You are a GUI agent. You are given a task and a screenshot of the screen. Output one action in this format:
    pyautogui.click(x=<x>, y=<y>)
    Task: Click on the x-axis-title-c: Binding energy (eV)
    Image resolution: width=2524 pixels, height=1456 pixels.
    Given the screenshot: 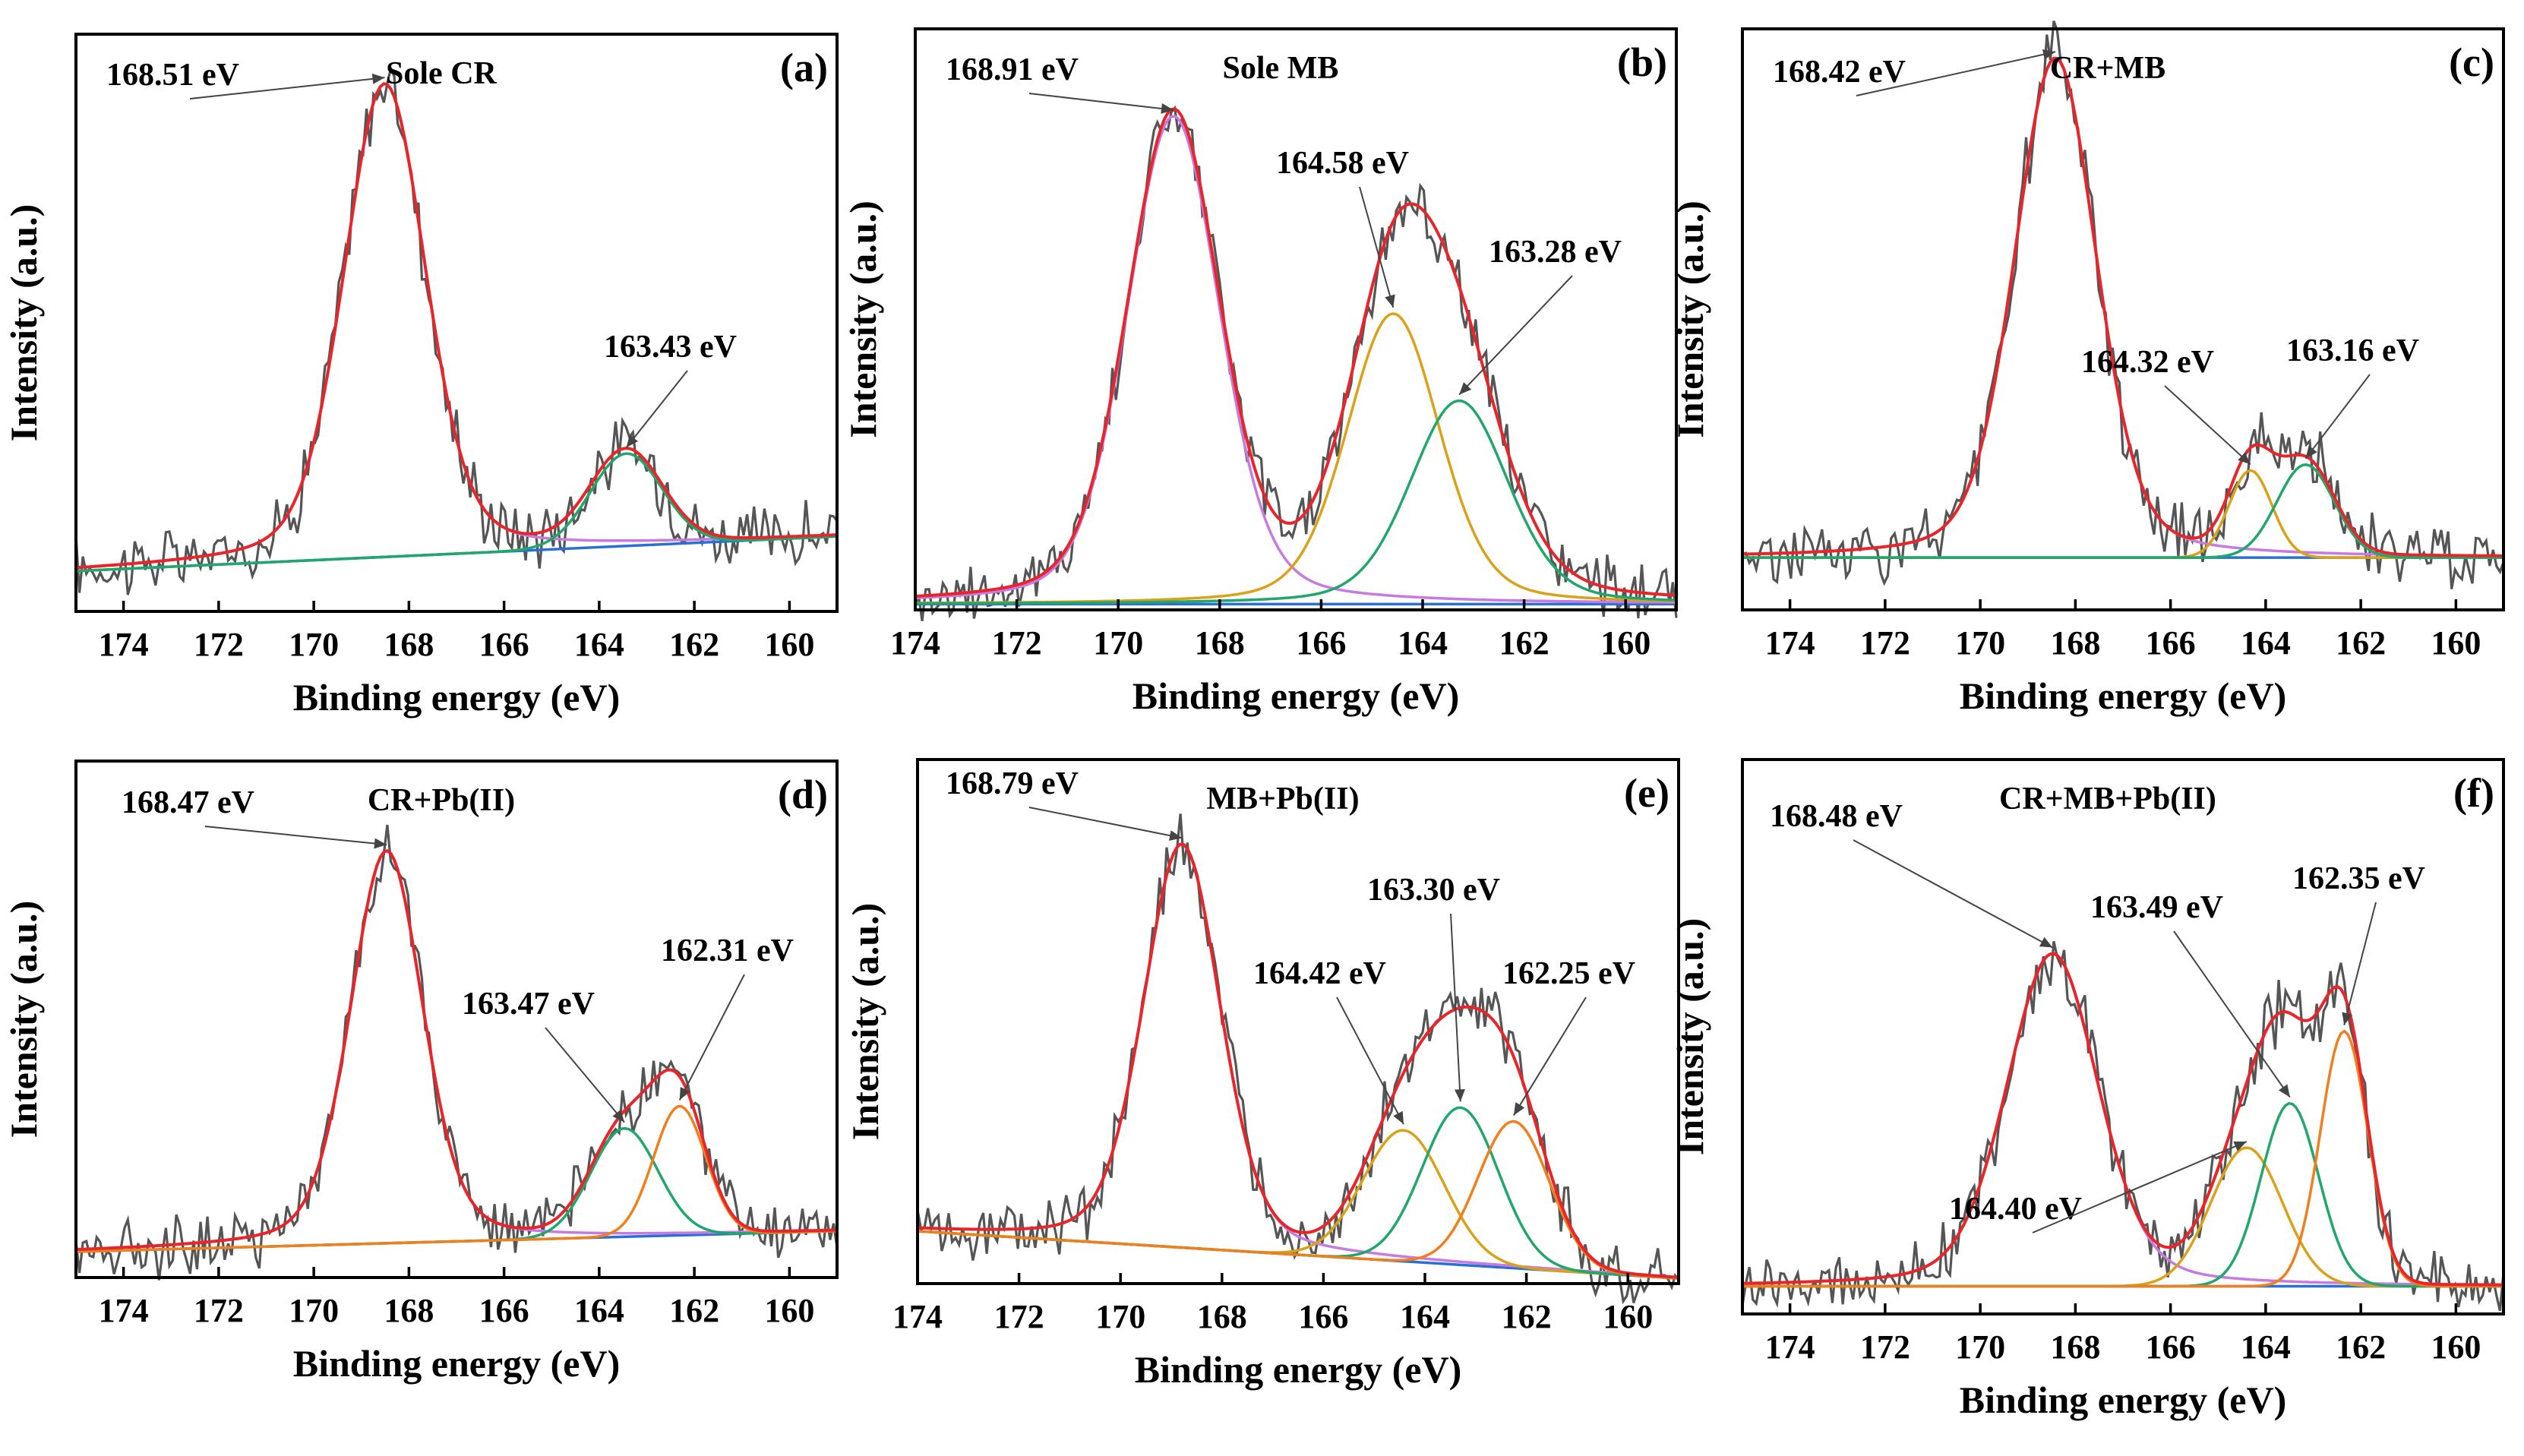 What is the action you would take?
    pyautogui.click(x=2123, y=695)
    